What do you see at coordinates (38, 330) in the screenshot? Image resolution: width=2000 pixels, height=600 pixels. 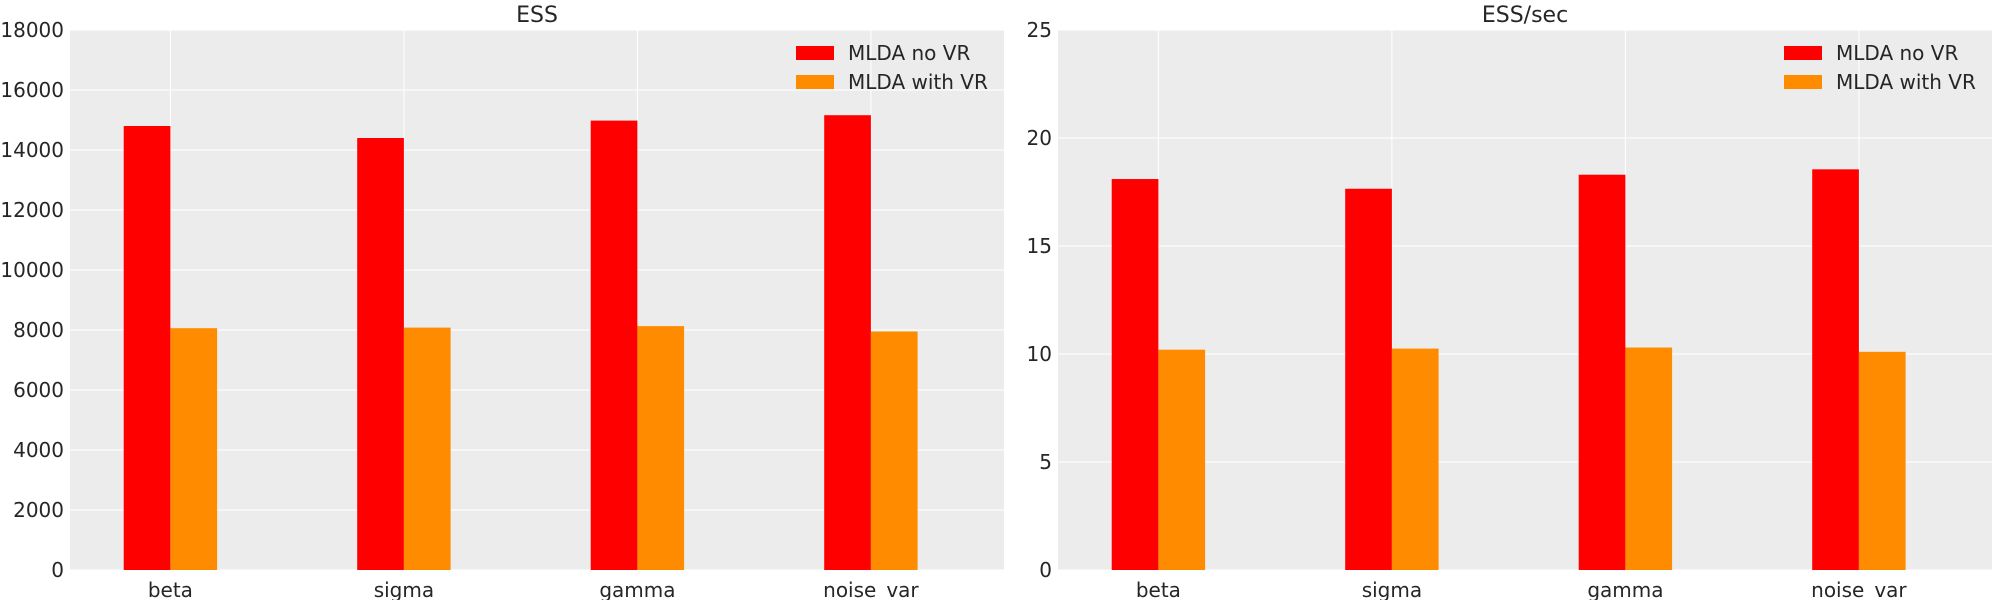 I see `y-tick-label: 8000` at bounding box center [38, 330].